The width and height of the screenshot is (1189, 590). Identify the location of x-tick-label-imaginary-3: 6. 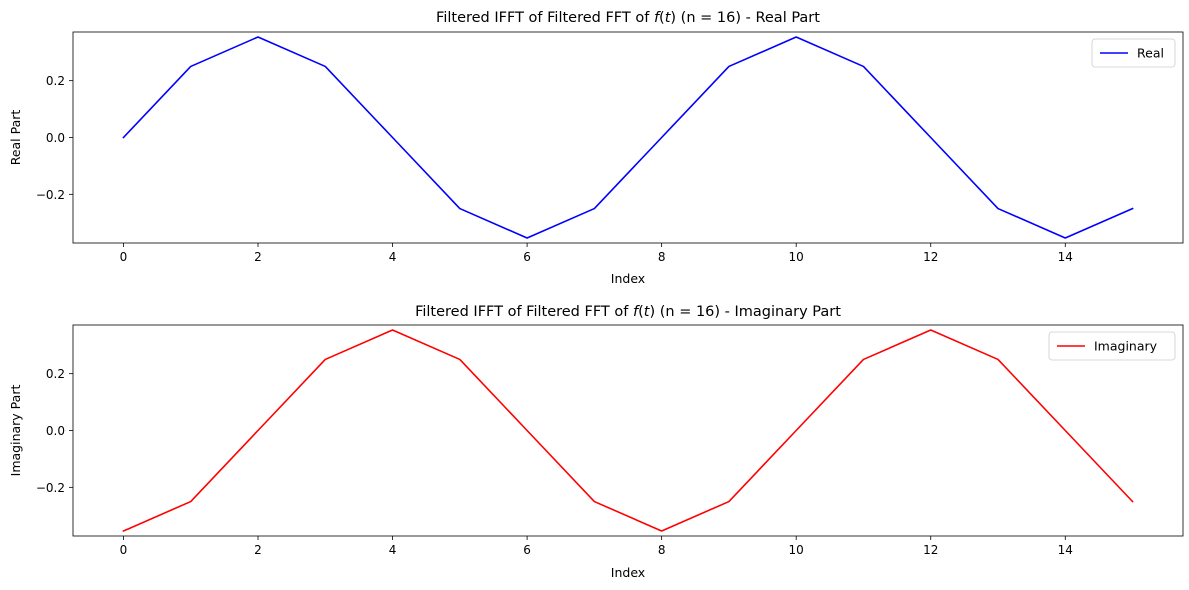
(527, 550).